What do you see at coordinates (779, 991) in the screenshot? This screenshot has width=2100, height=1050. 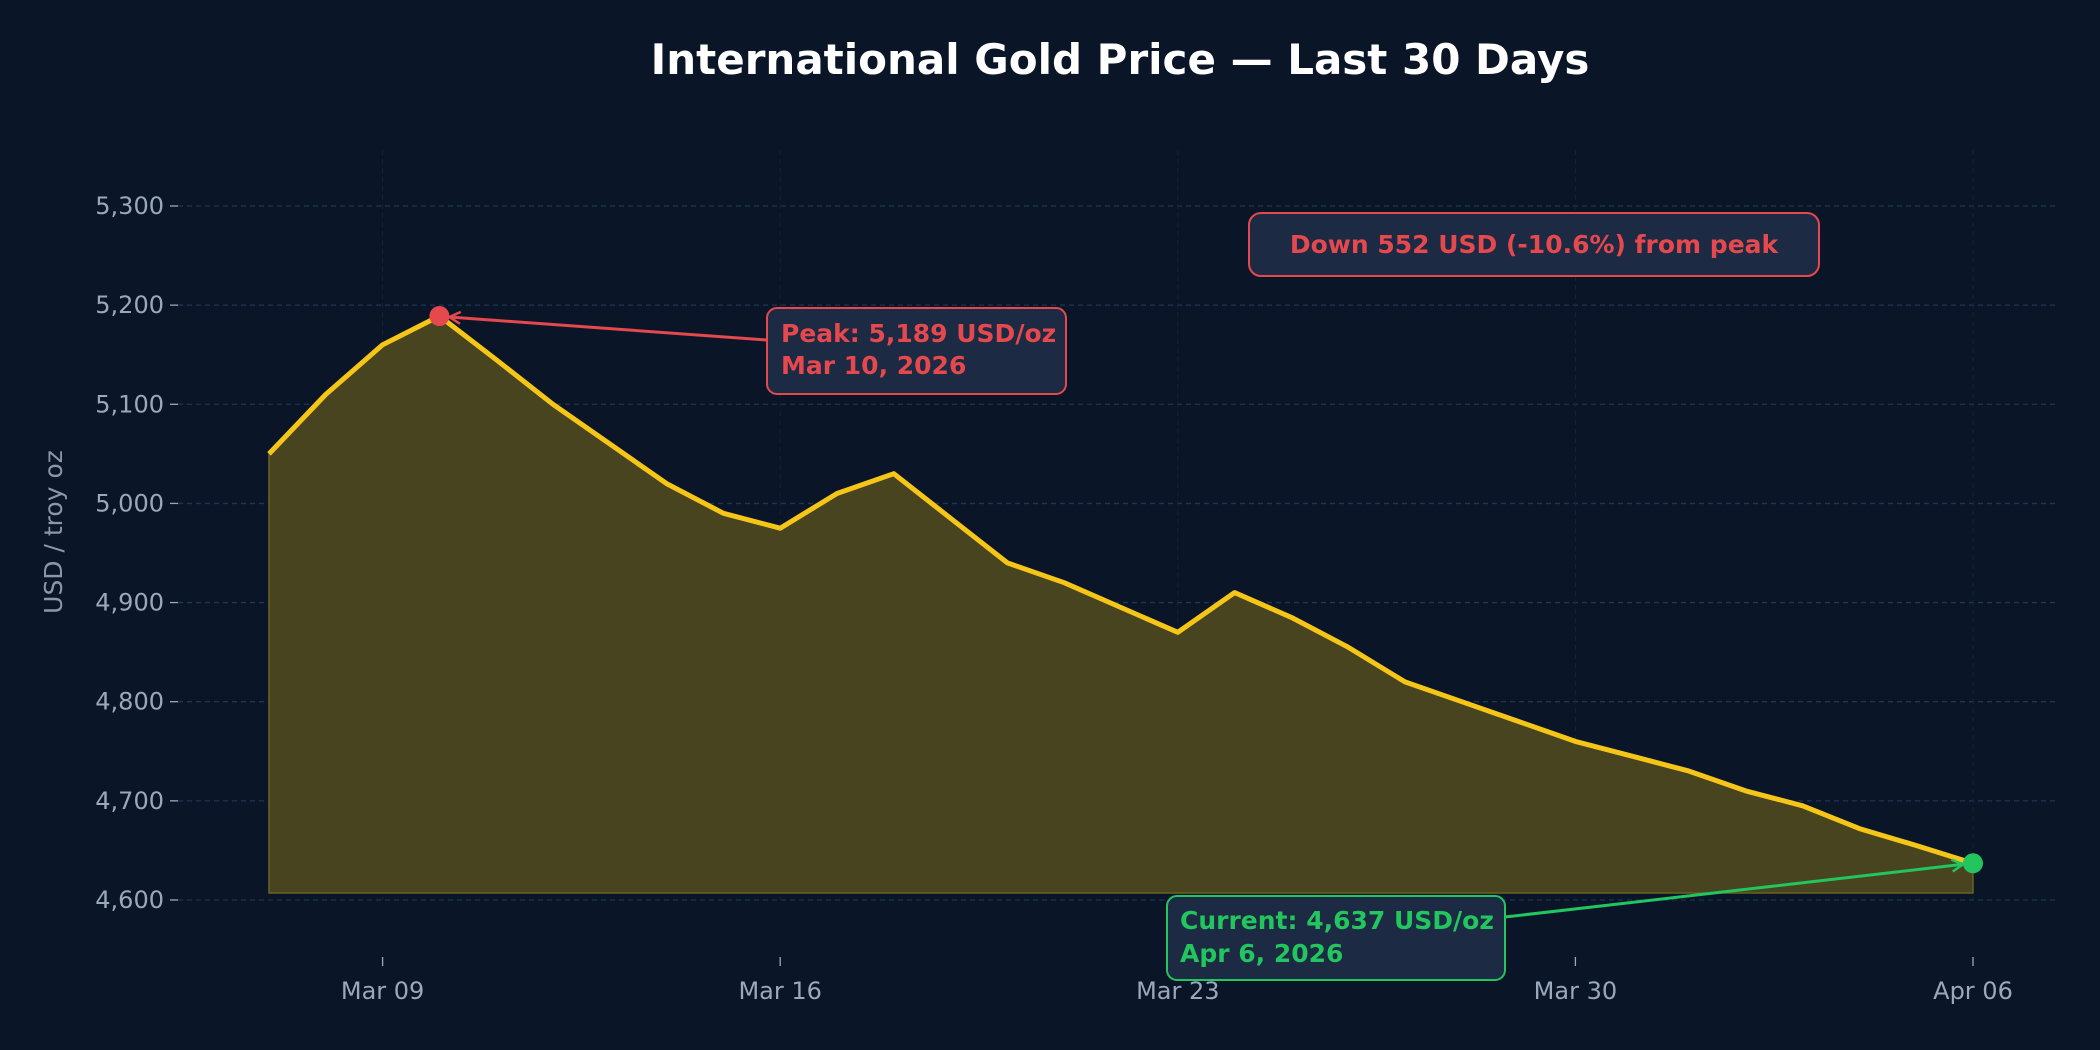 I see `x-tick-label: Mar 16` at bounding box center [779, 991].